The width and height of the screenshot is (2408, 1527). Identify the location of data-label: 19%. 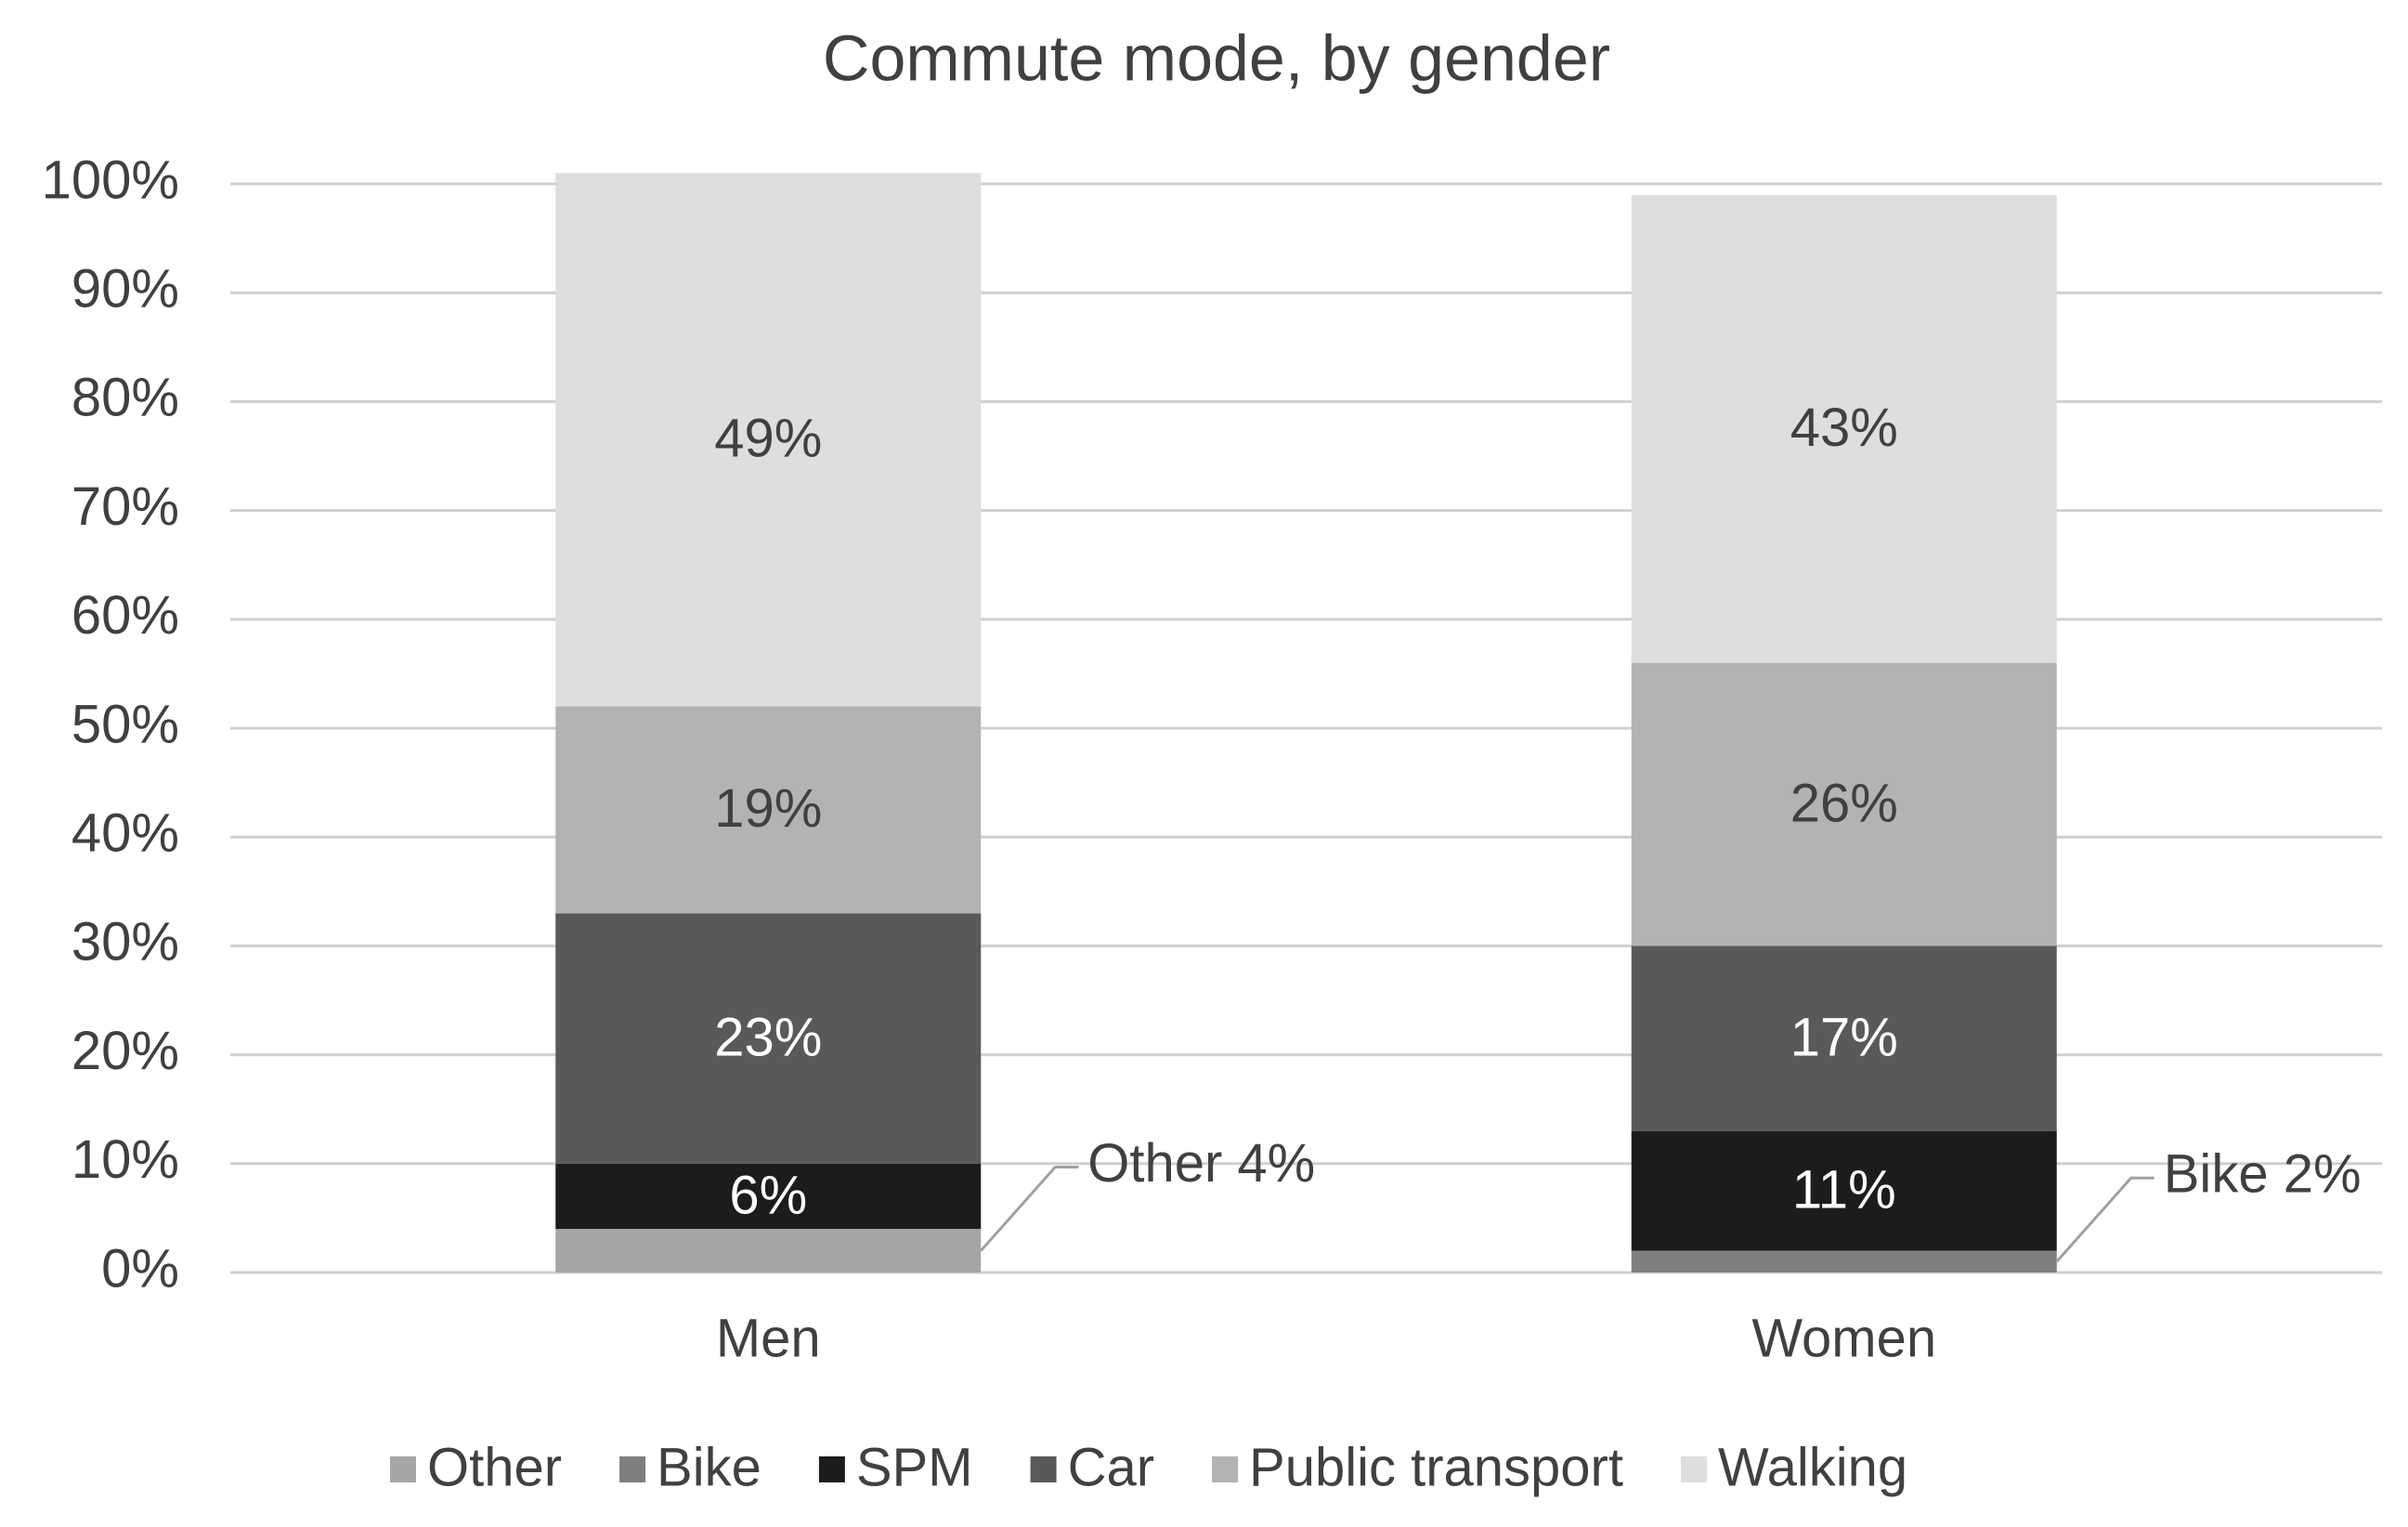
(768, 808).